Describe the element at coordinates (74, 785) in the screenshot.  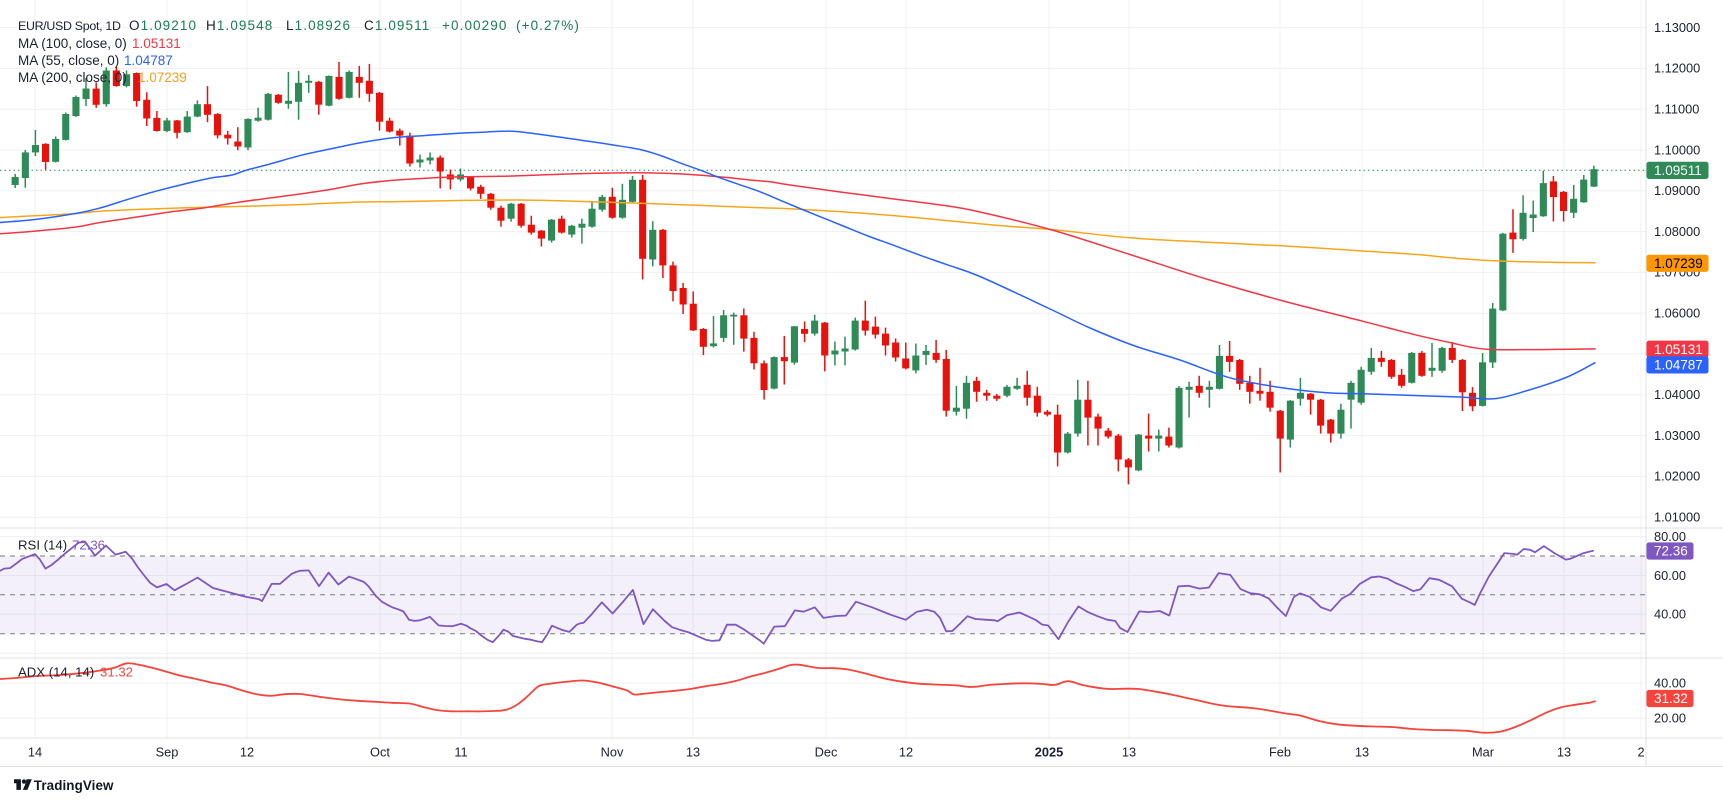
I see `svg-text: TradingView` at that location.